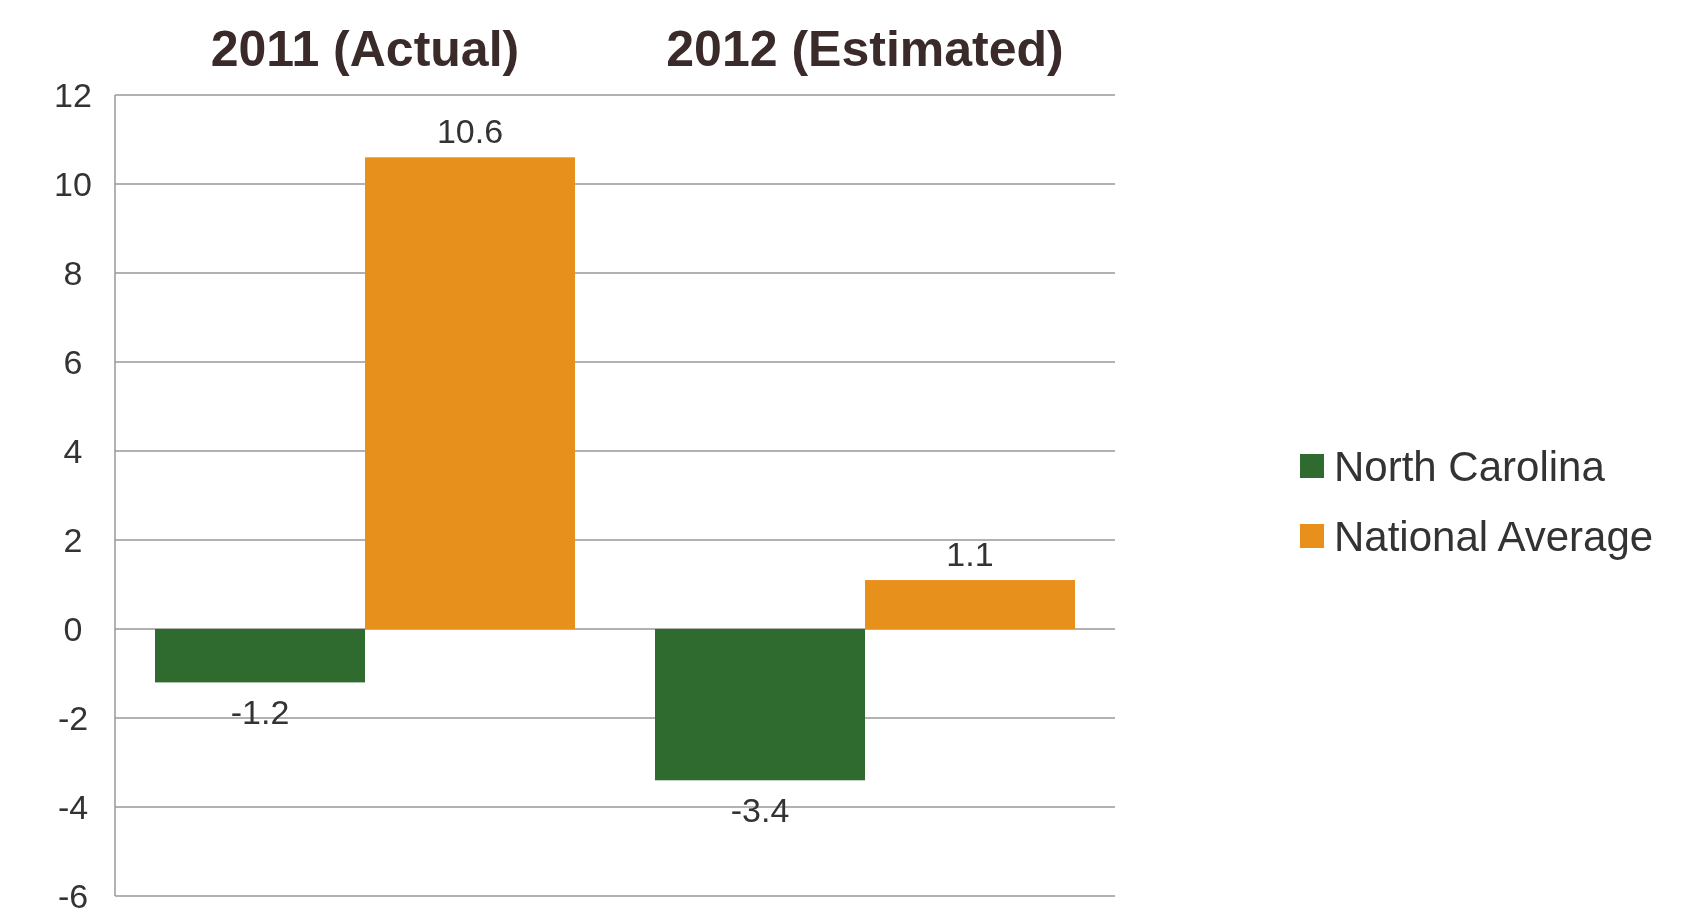  Describe the element at coordinates (73, 94) in the screenshot. I see `y-tick-label: 12` at that location.